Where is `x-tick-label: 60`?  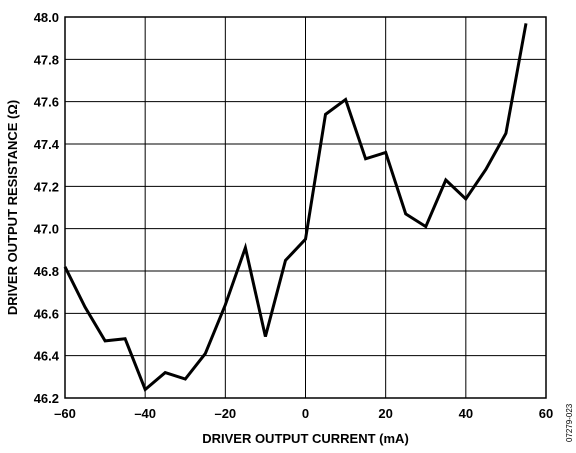
x-tick-label: 60 is located at coordinates (546, 413).